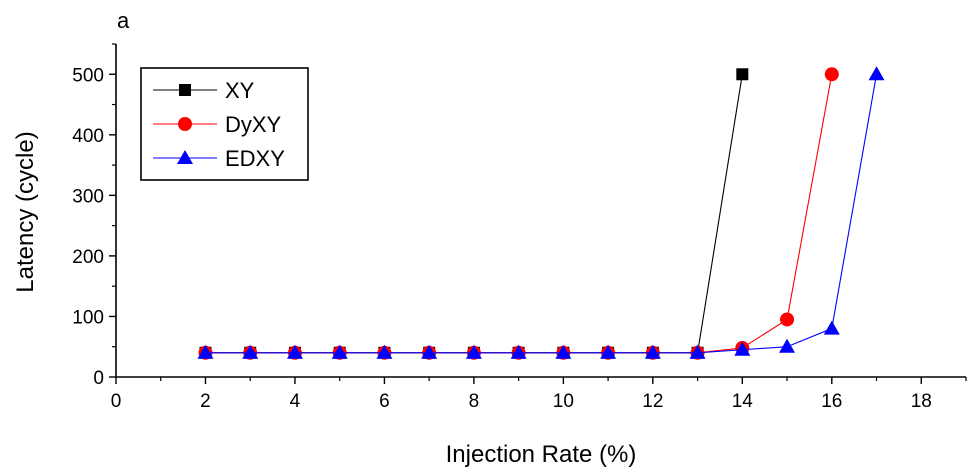 This screenshot has height=473, width=979. Describe the element at coordinates (185, 157) in the screenshot. I see `legend-marker-edxy` at that location.